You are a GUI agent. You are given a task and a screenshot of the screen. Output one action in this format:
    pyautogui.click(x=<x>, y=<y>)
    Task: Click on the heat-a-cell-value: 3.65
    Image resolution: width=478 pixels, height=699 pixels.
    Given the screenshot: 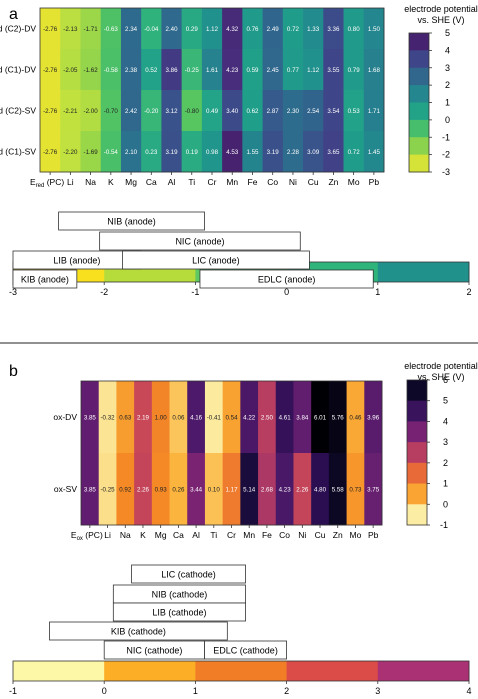 What is the action you would take?
    pyautogui.click(x=333, y=152)
    